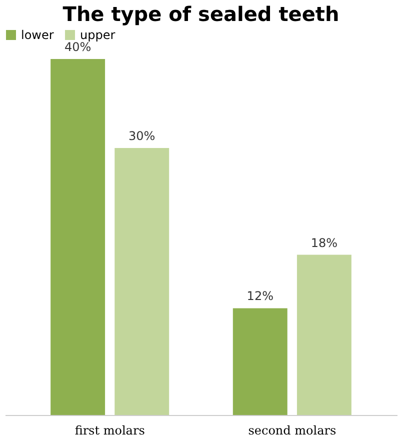 The image size is (402, 441). I want to click on data-label: 12%, so click(260, 296).